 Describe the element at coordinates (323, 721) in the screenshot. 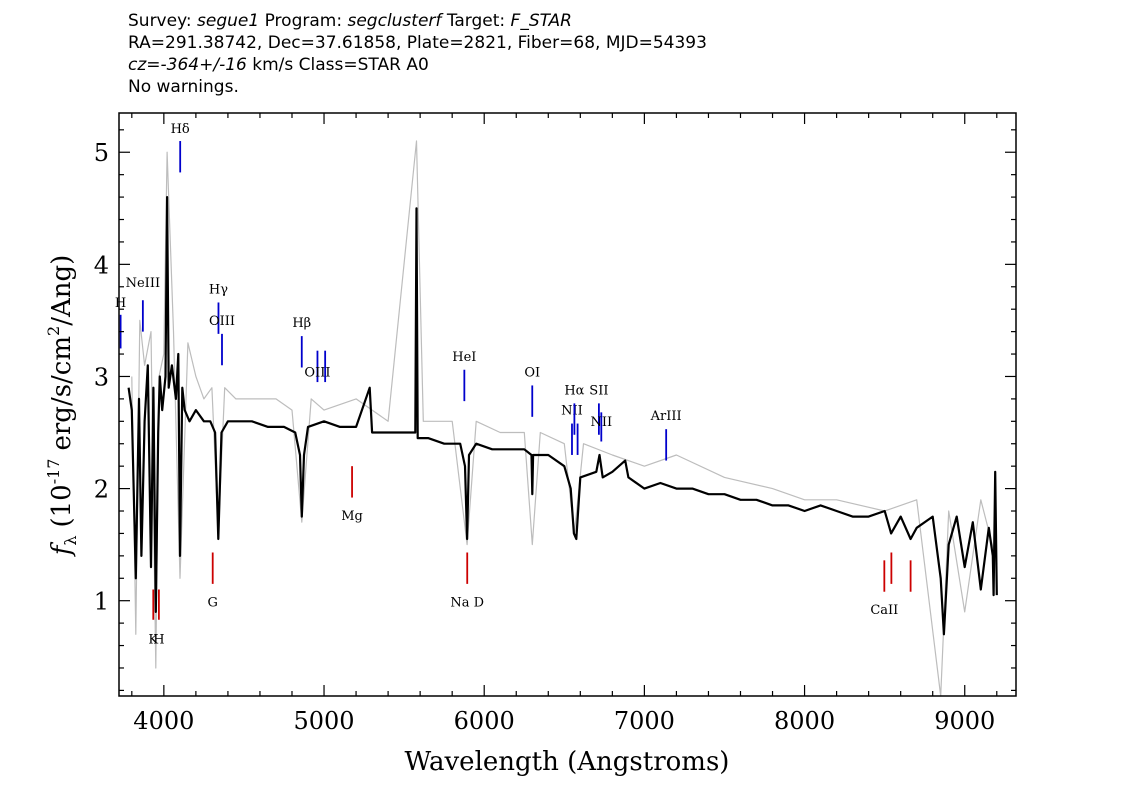

I see `x-tick-label: 5000` at that location.